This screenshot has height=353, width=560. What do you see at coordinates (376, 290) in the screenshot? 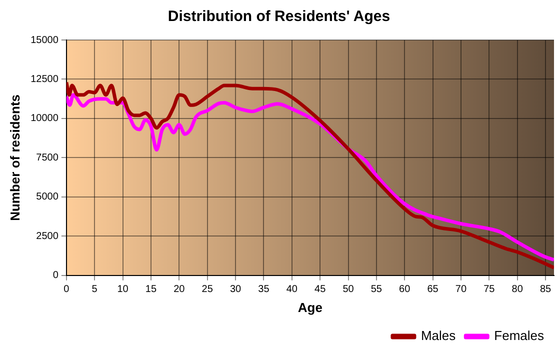
I see `x-tick-label: 55` at bounding box center [376, 290].